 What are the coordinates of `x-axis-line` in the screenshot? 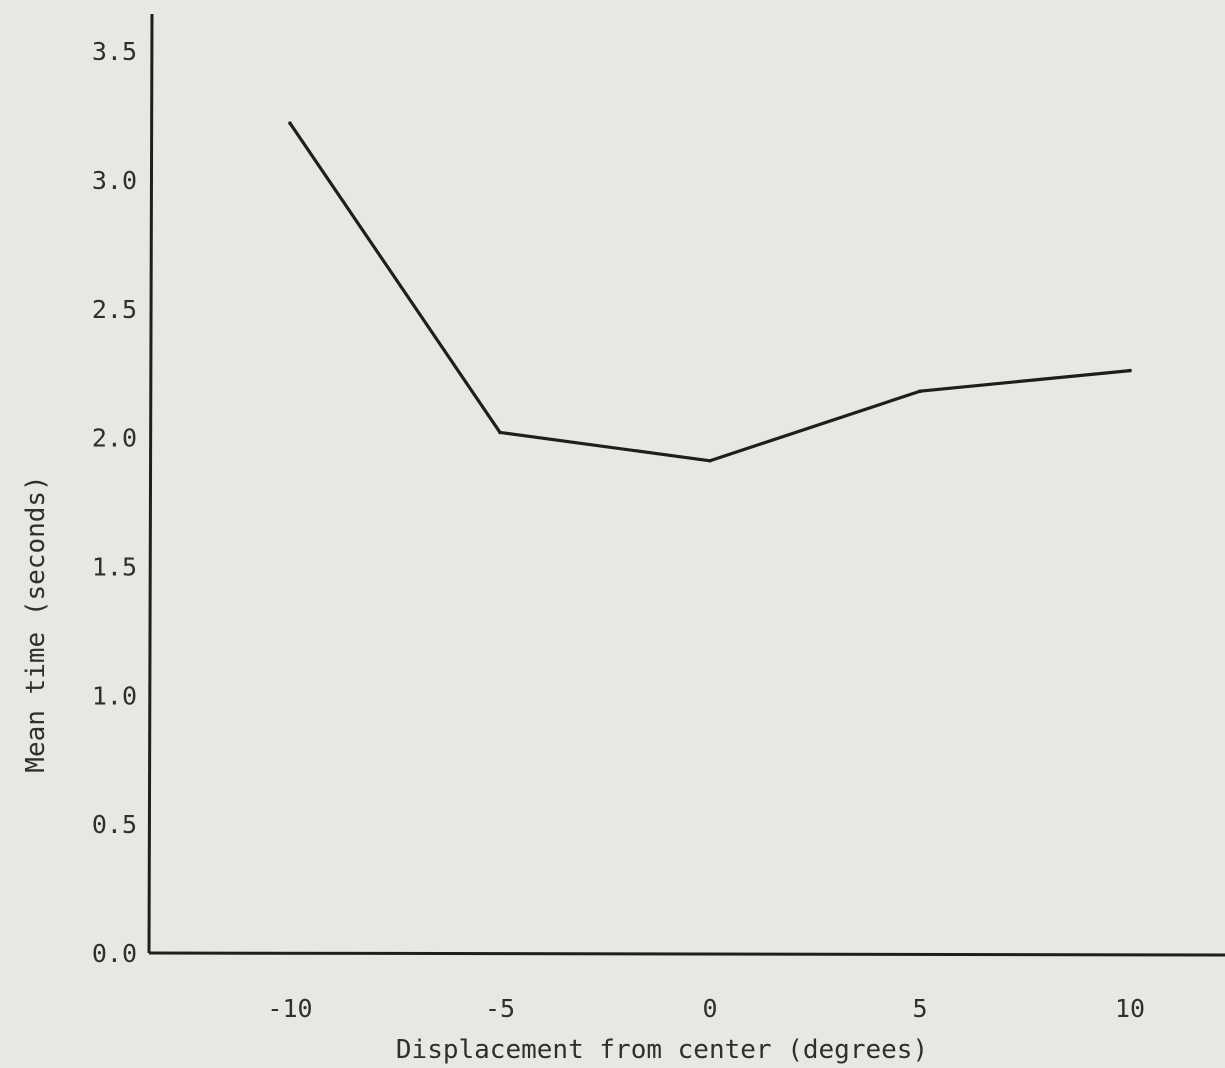 It's located at (686, 954).